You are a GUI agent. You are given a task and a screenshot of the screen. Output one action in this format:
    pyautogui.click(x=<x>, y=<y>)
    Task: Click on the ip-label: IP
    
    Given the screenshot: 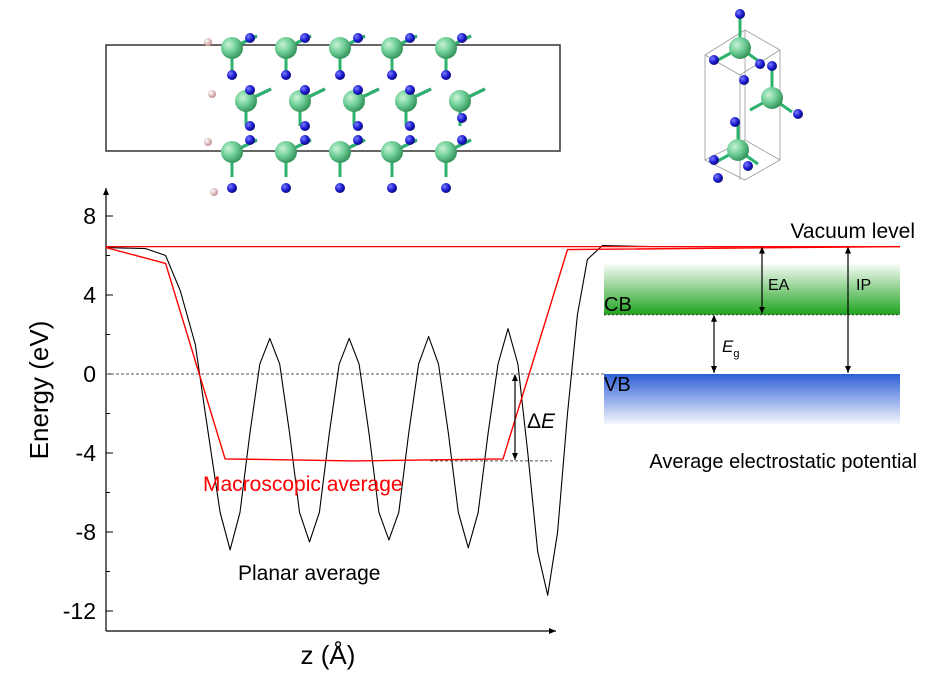 What is the action you would take?
    pyautogui.click(x=863, y=285)
    